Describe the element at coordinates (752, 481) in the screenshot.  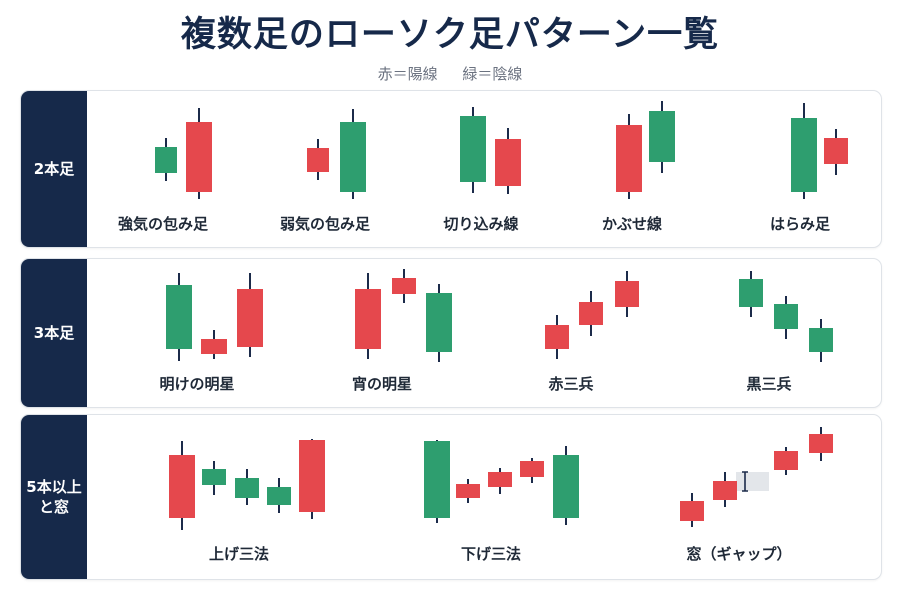
I see `gap-zone` at that location.